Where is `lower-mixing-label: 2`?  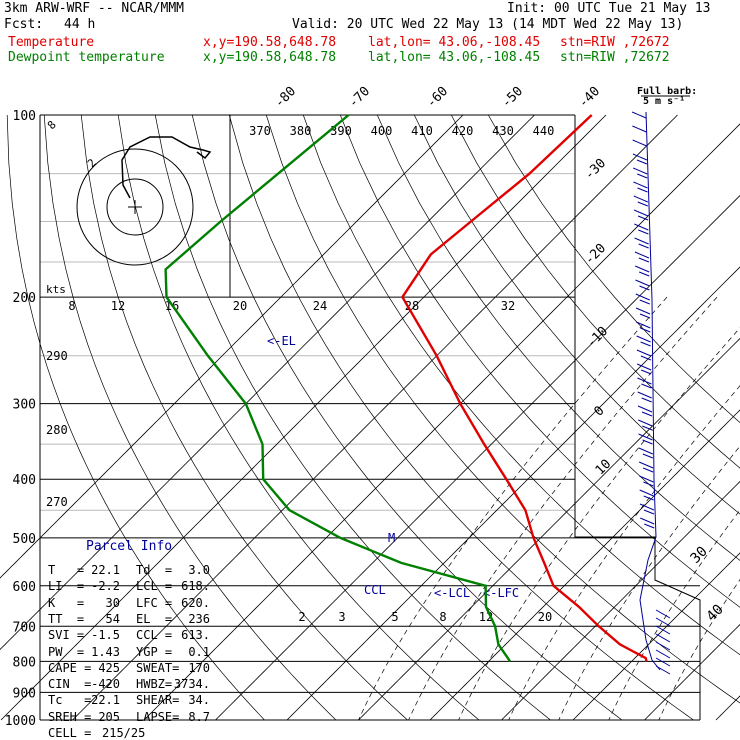 lower-mixing-label: 2 is located at coordinates (301, 617).